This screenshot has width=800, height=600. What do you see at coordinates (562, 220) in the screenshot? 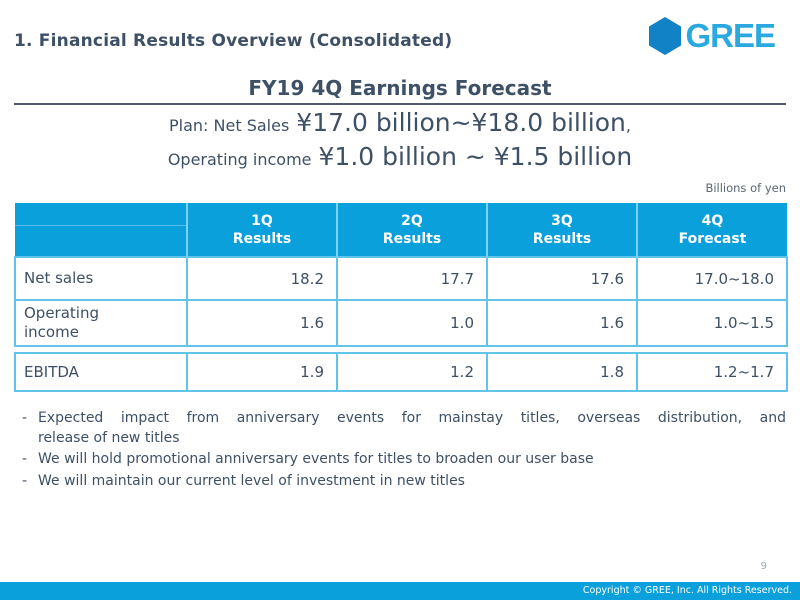
I see `header-3q-top: 3Q` at bounding box center [562, 220].